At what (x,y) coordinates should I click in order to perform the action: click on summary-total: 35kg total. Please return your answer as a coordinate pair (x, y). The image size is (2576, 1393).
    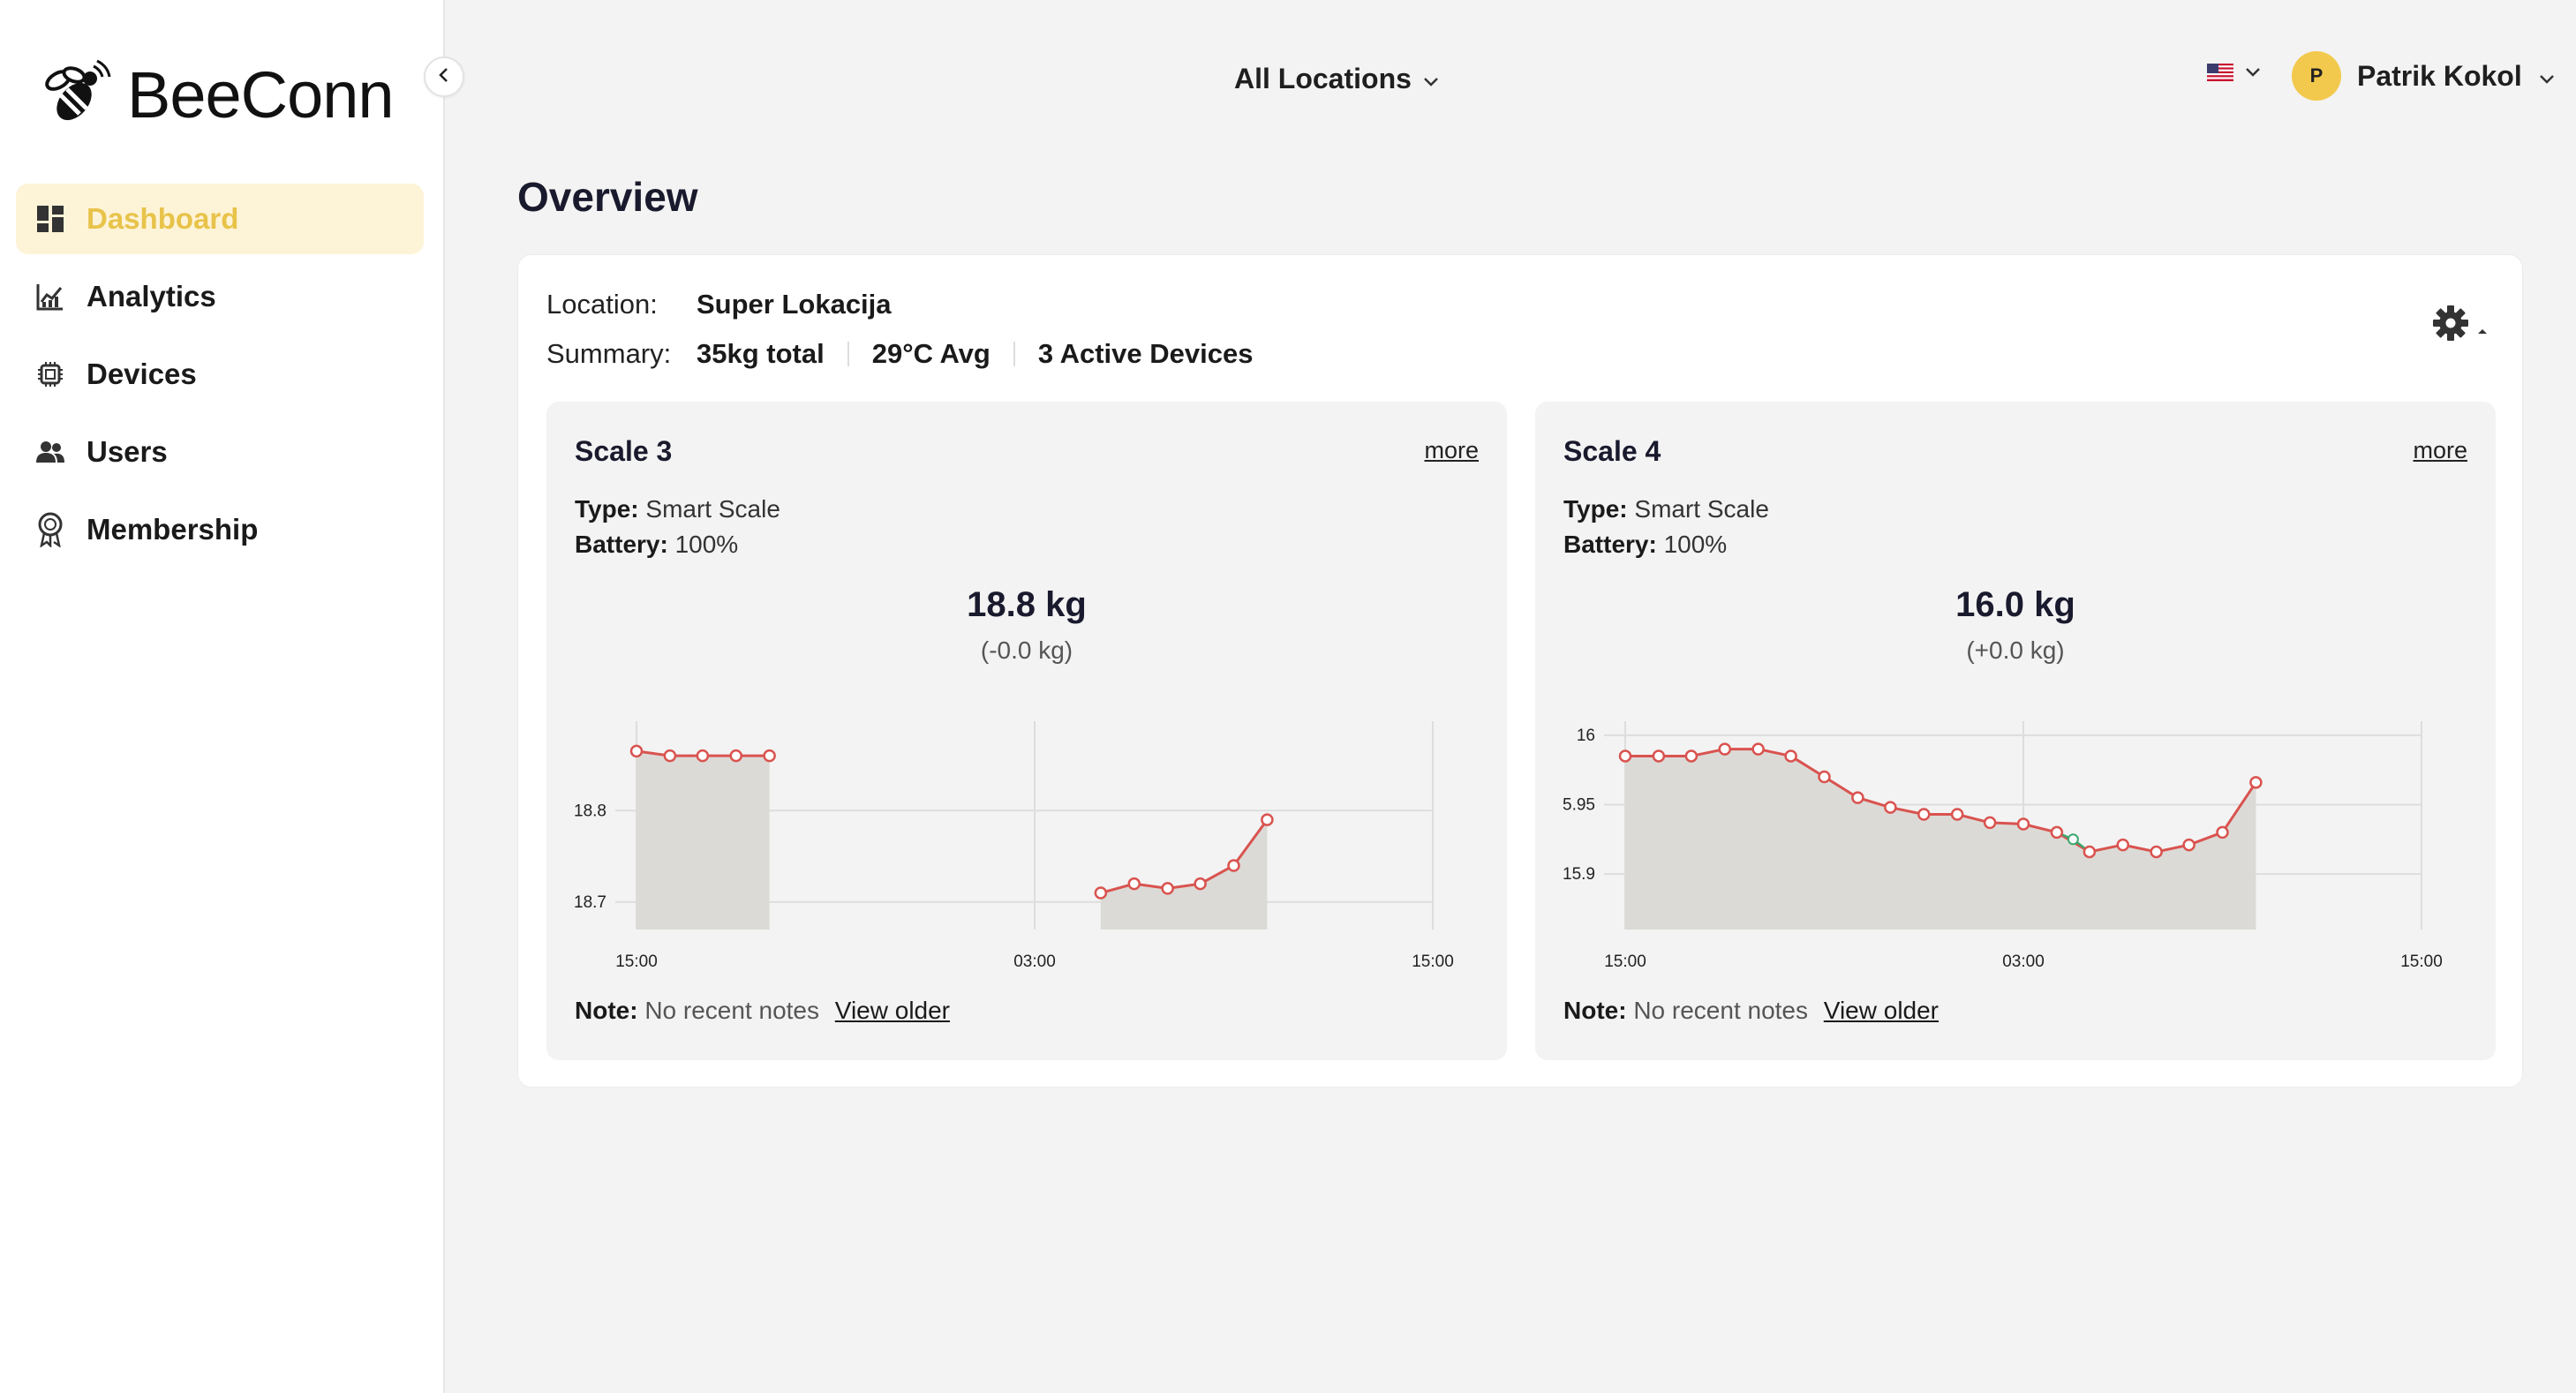
    Looking at the image, I should click on (761, 353).